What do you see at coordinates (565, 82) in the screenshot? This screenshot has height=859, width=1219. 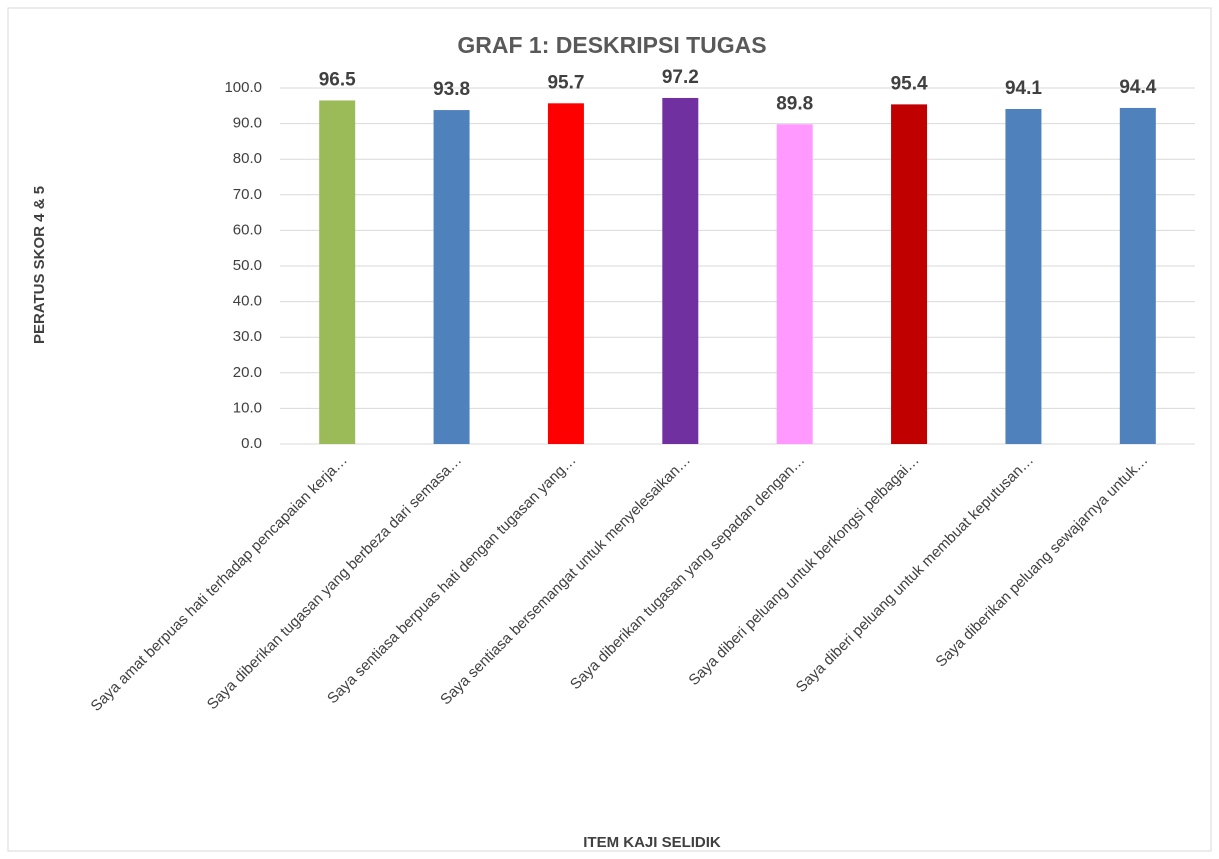 I see `data-label: 95.7` at bounding box center [565, 82].